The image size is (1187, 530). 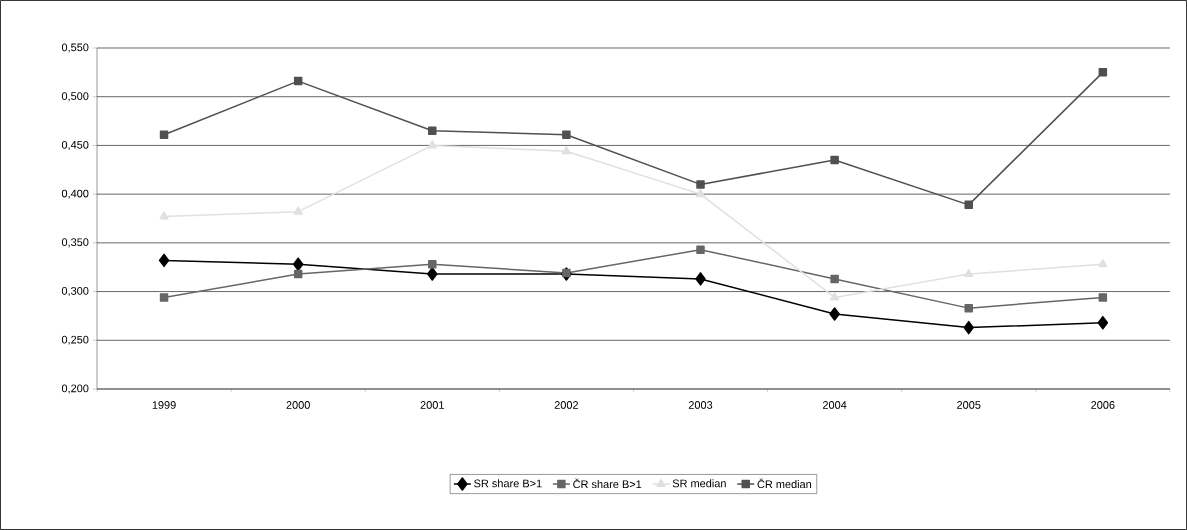 I want to click on x-tick-label: 2005, so click(x=969, y=405).